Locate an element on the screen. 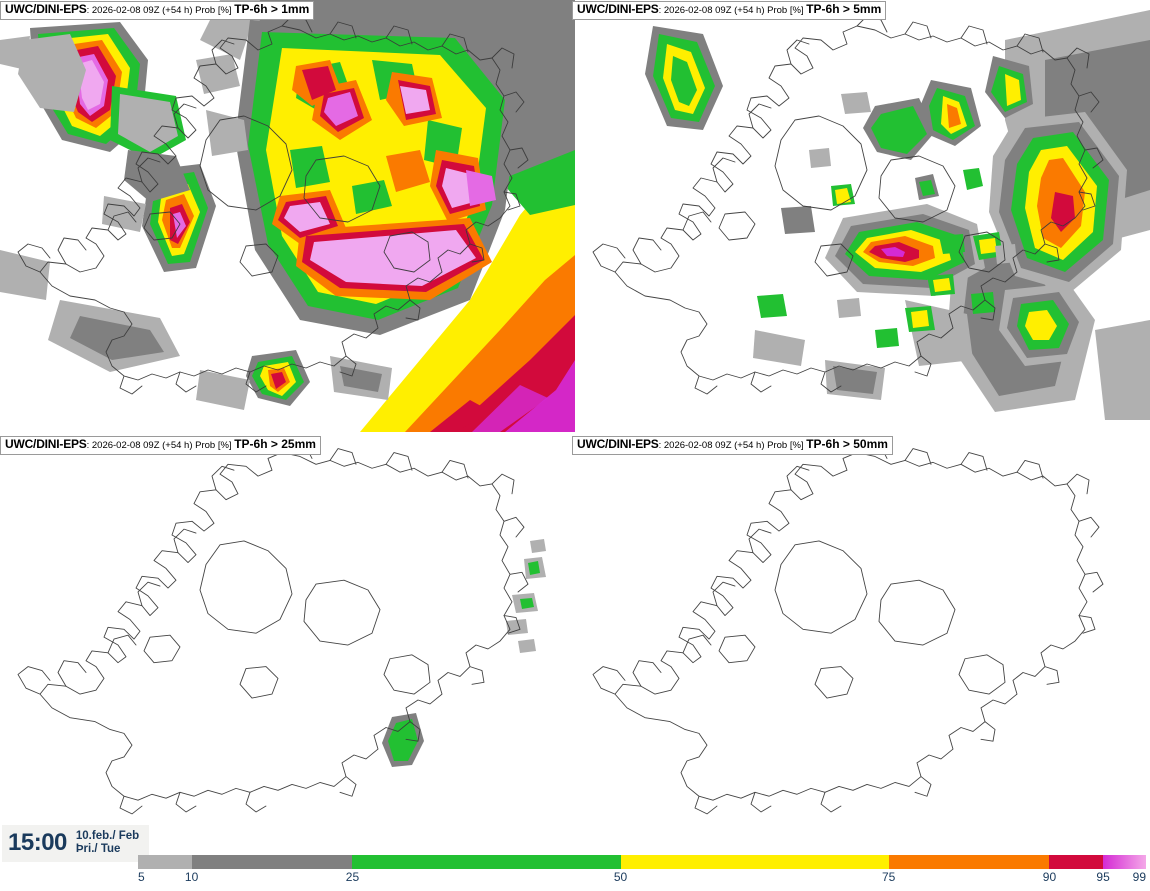 This screenshot has width=1150, height=891. valid-time-stamp: 15:00 10.feb./ Feb Þri./ Tue is located at coordinates (76, 843).